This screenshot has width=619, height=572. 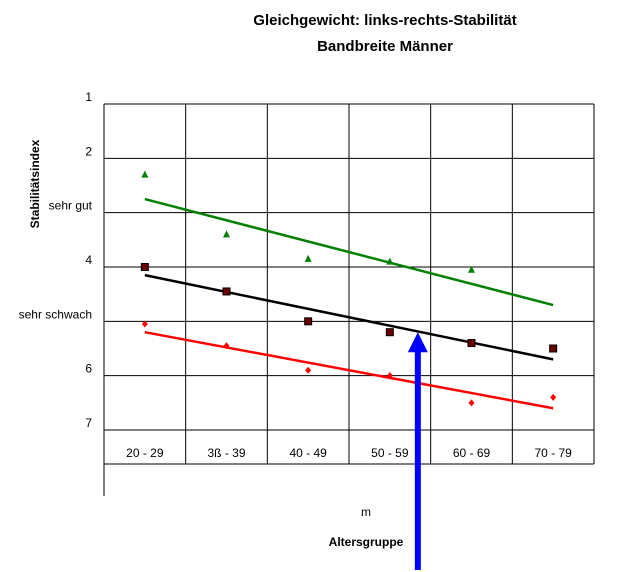 I want to click on y-tick-label: 4, so click(x=88, y=260).